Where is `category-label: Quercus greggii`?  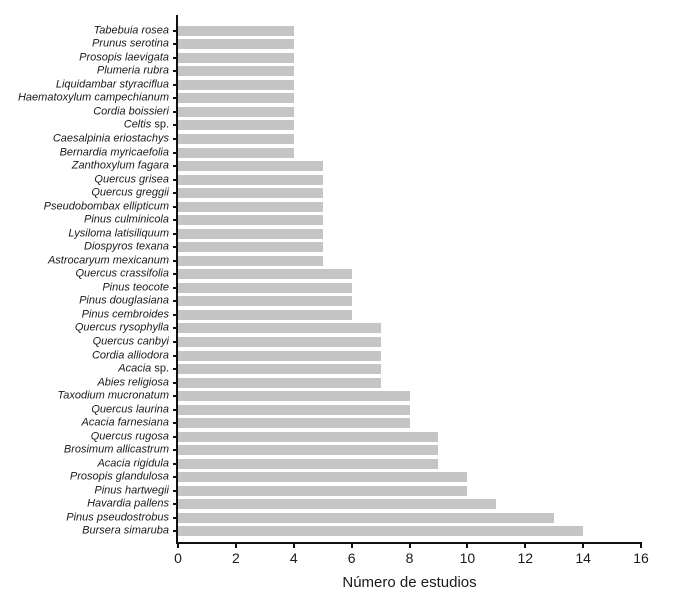 category-label: Quercus greggii is located at coordinates (130, 192).